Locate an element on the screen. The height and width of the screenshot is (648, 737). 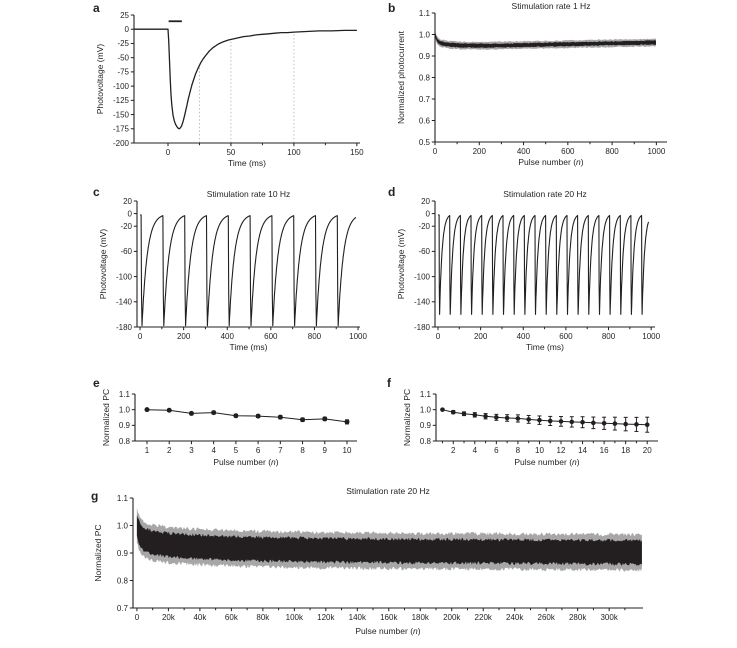
panel-label-e: e is located at coordinates (96, 383).